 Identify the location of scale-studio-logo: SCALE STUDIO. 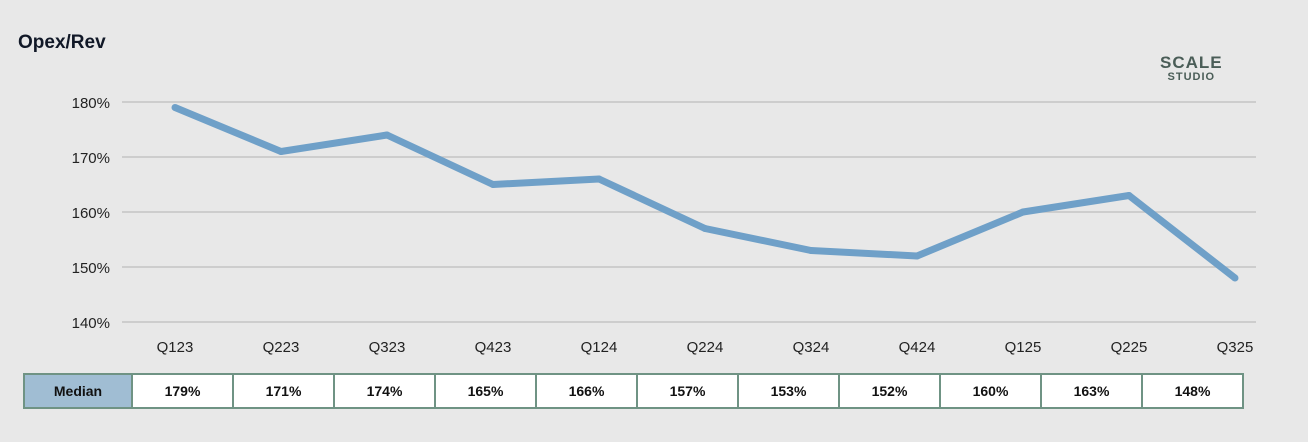
(1191, 68).